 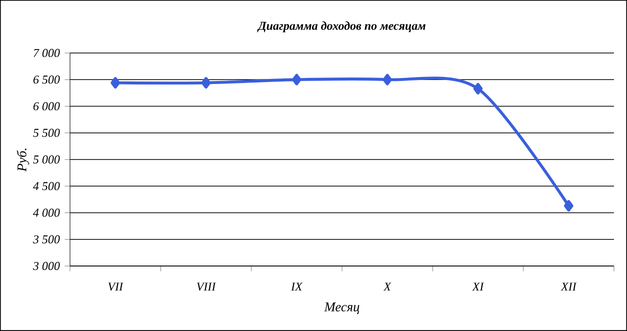 What do you see at coordinates (387, 286) in the screenshot?
I see `x-tick-label: X` at bounding box center [387, 286].